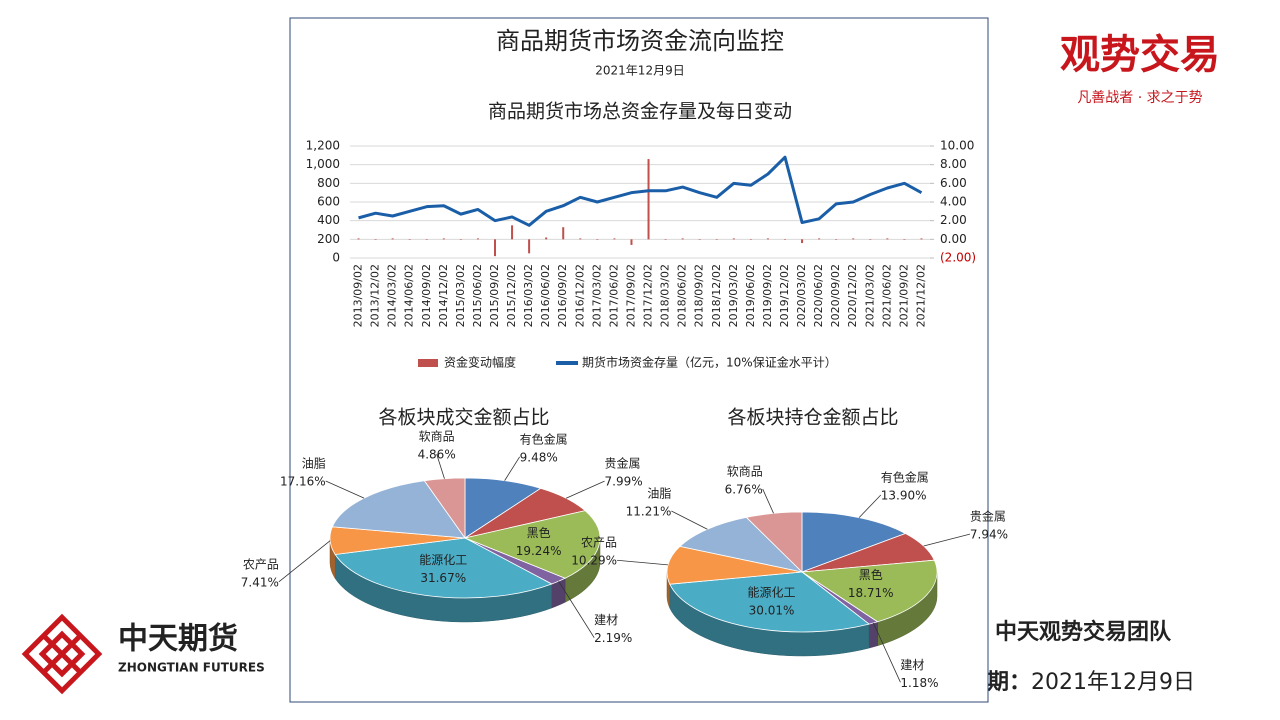 This screenshot has width=1280, height=720. What do you see at coordinates (801, 295) in the screenshot?
I see `x-tick-label: 2020/03/02` at bounding box center [801, 295].